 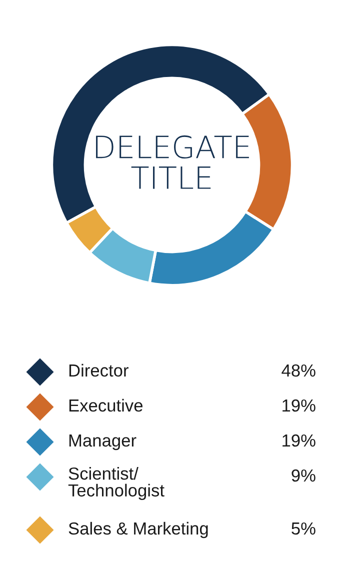 I want to click on data-label: 48%, so click(x=299, y=370).